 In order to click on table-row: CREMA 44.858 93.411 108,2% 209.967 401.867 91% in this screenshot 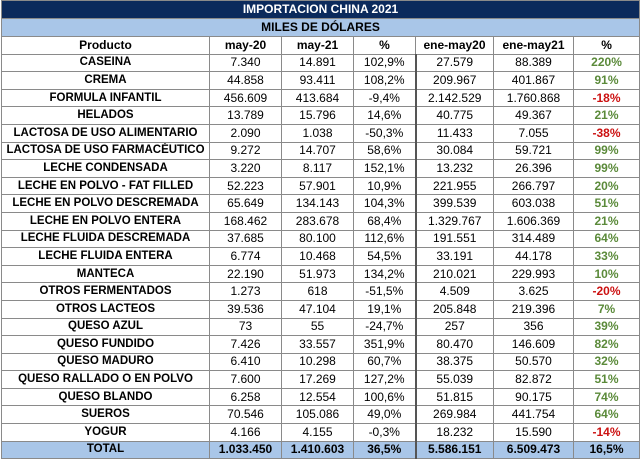, I will do `click(320, 80)`.